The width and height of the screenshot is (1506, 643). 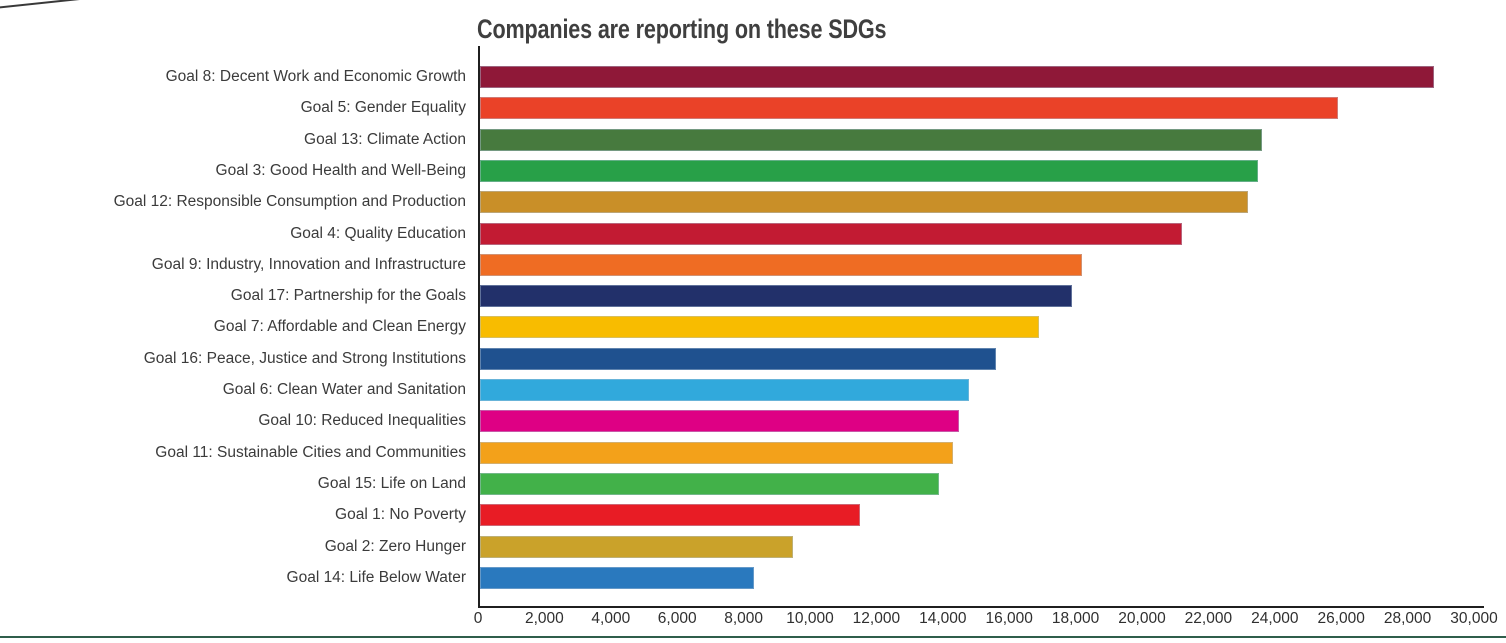 I want to click on x-tick-label: 28,000, so click(x=1407, y=618).